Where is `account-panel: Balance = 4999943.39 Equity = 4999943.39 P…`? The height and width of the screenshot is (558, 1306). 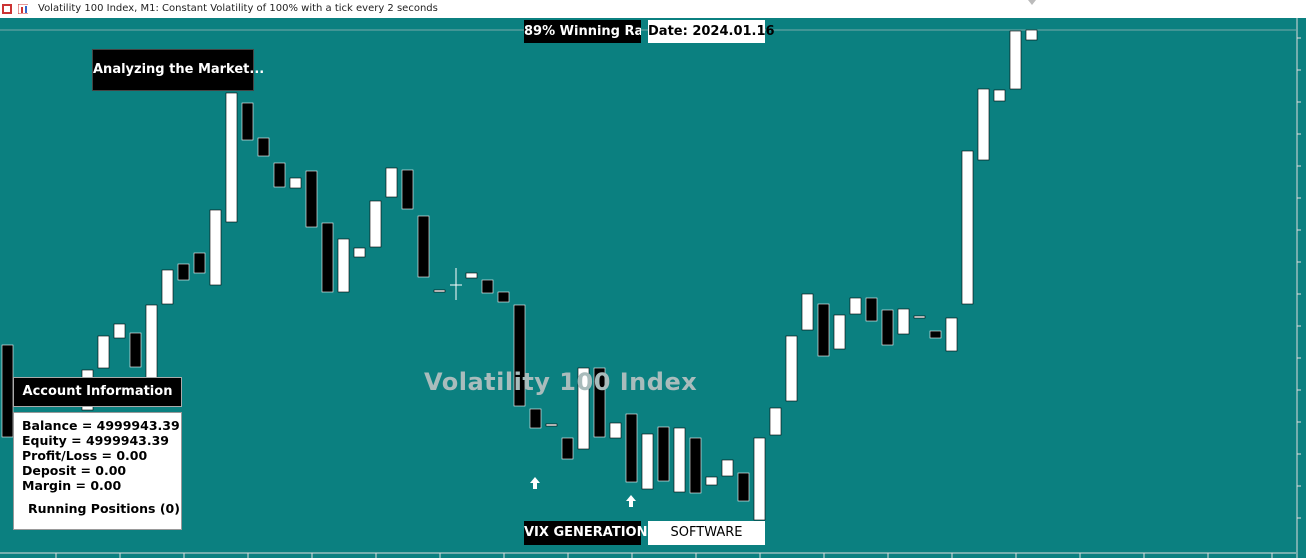
account-panel: Balance = 4999943.39 Equity = 4999943.39 P… is located at coordinates (97, 471).